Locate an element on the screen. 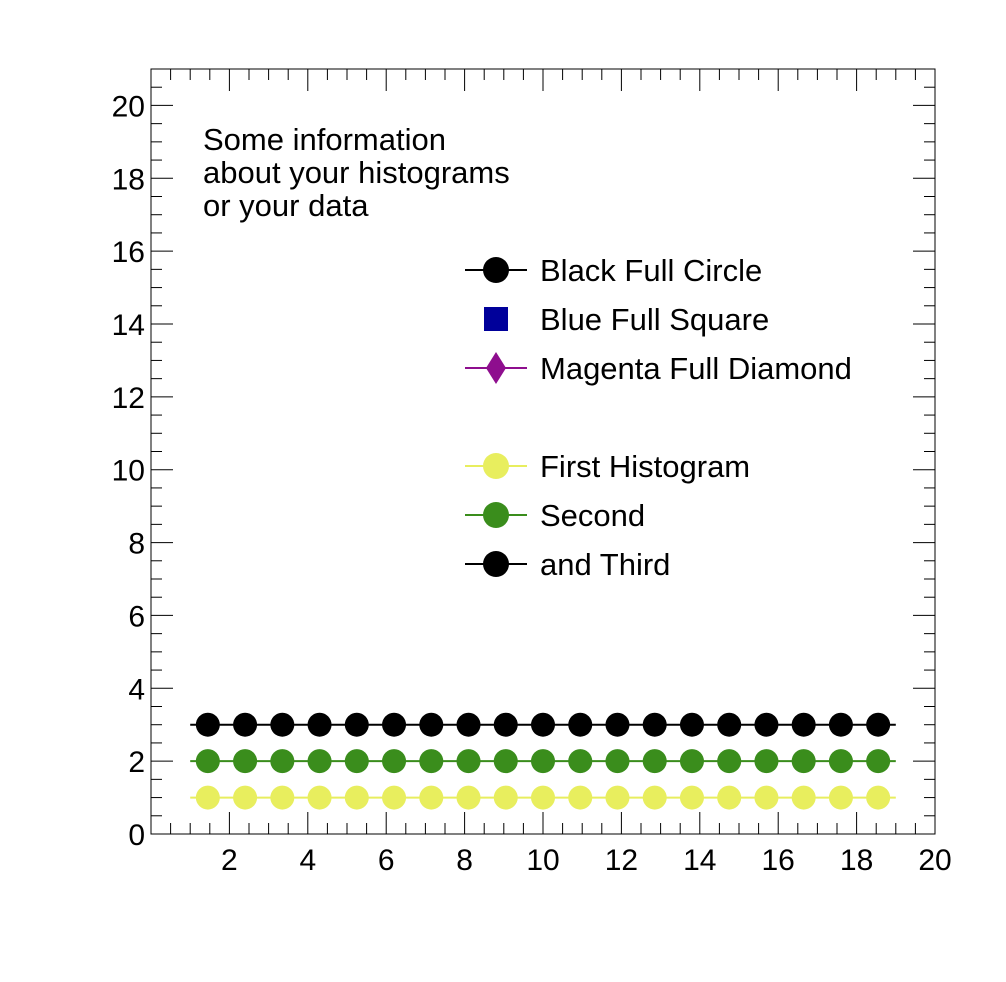 This screenshot has height=982, width=1006. x-tick-label: 10 is located at coordinates (542, 860).